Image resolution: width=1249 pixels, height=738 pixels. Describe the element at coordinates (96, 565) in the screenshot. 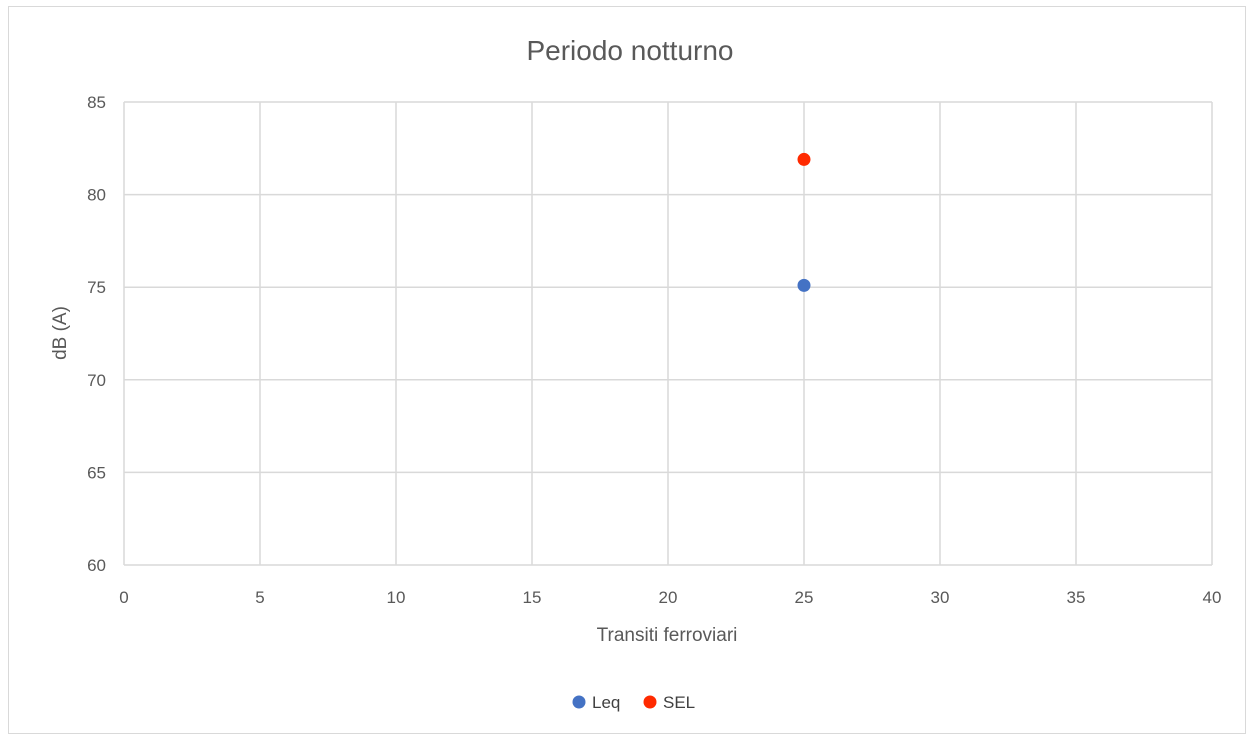

I see `y-tick-label: 60` at that location.